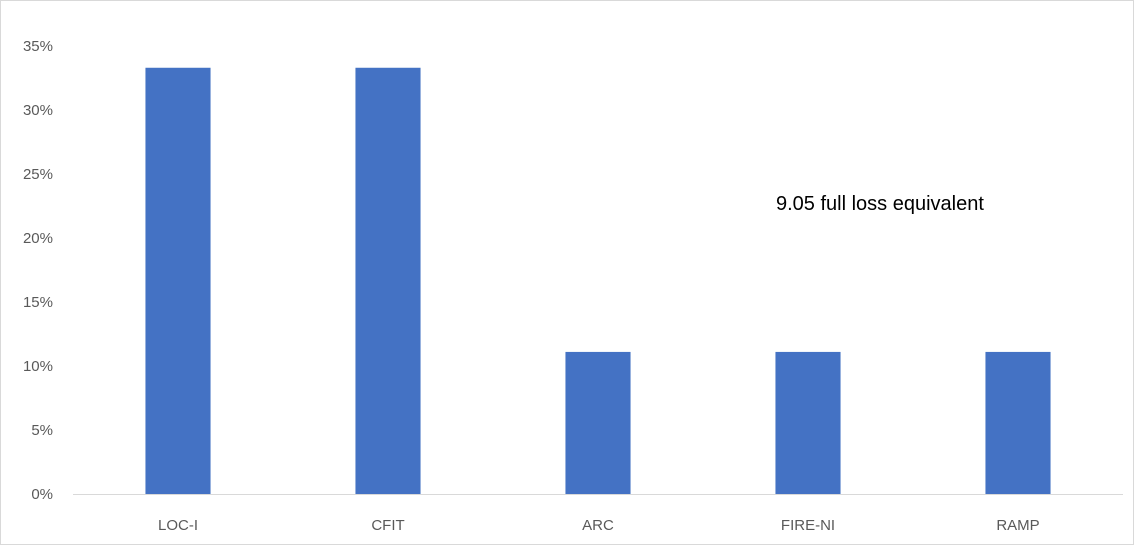  I want to click on chart-annotation: 9.05 full loss equivalent, so click(880, 204).